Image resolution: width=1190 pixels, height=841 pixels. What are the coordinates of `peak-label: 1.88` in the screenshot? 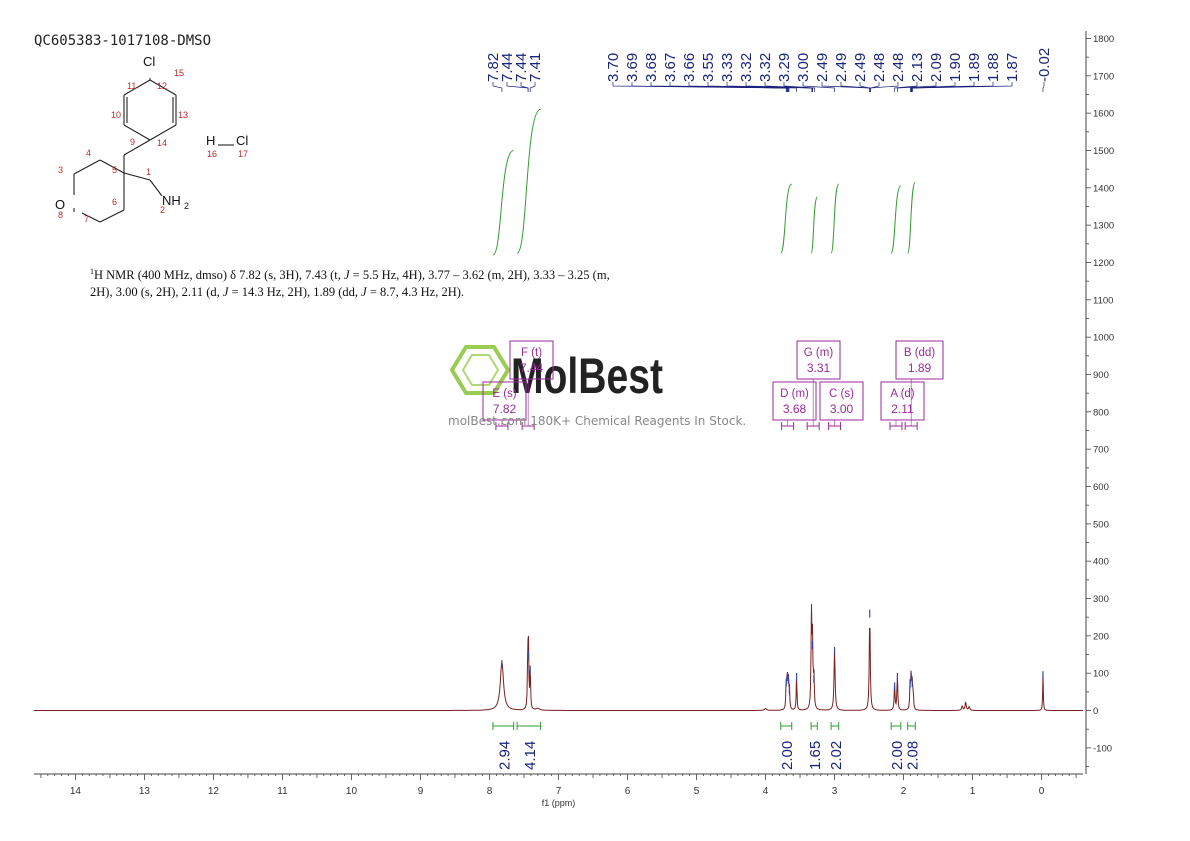 It's located at (993, 67).